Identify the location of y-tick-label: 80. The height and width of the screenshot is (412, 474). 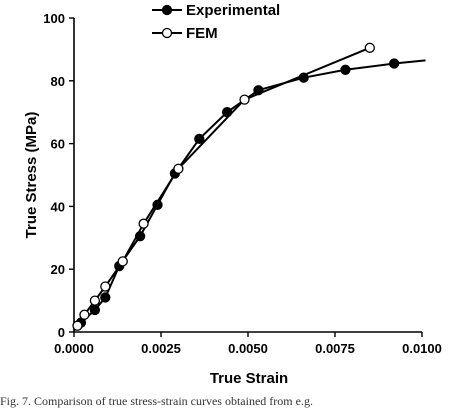
(58, 81).